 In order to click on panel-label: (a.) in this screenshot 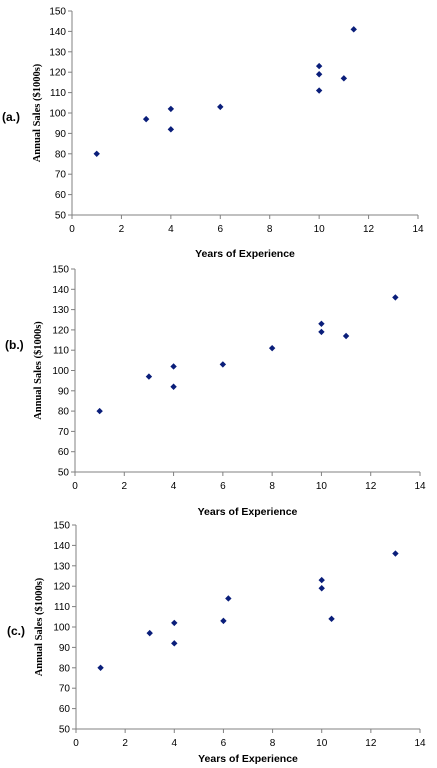, I will do `click(11, 117)`.